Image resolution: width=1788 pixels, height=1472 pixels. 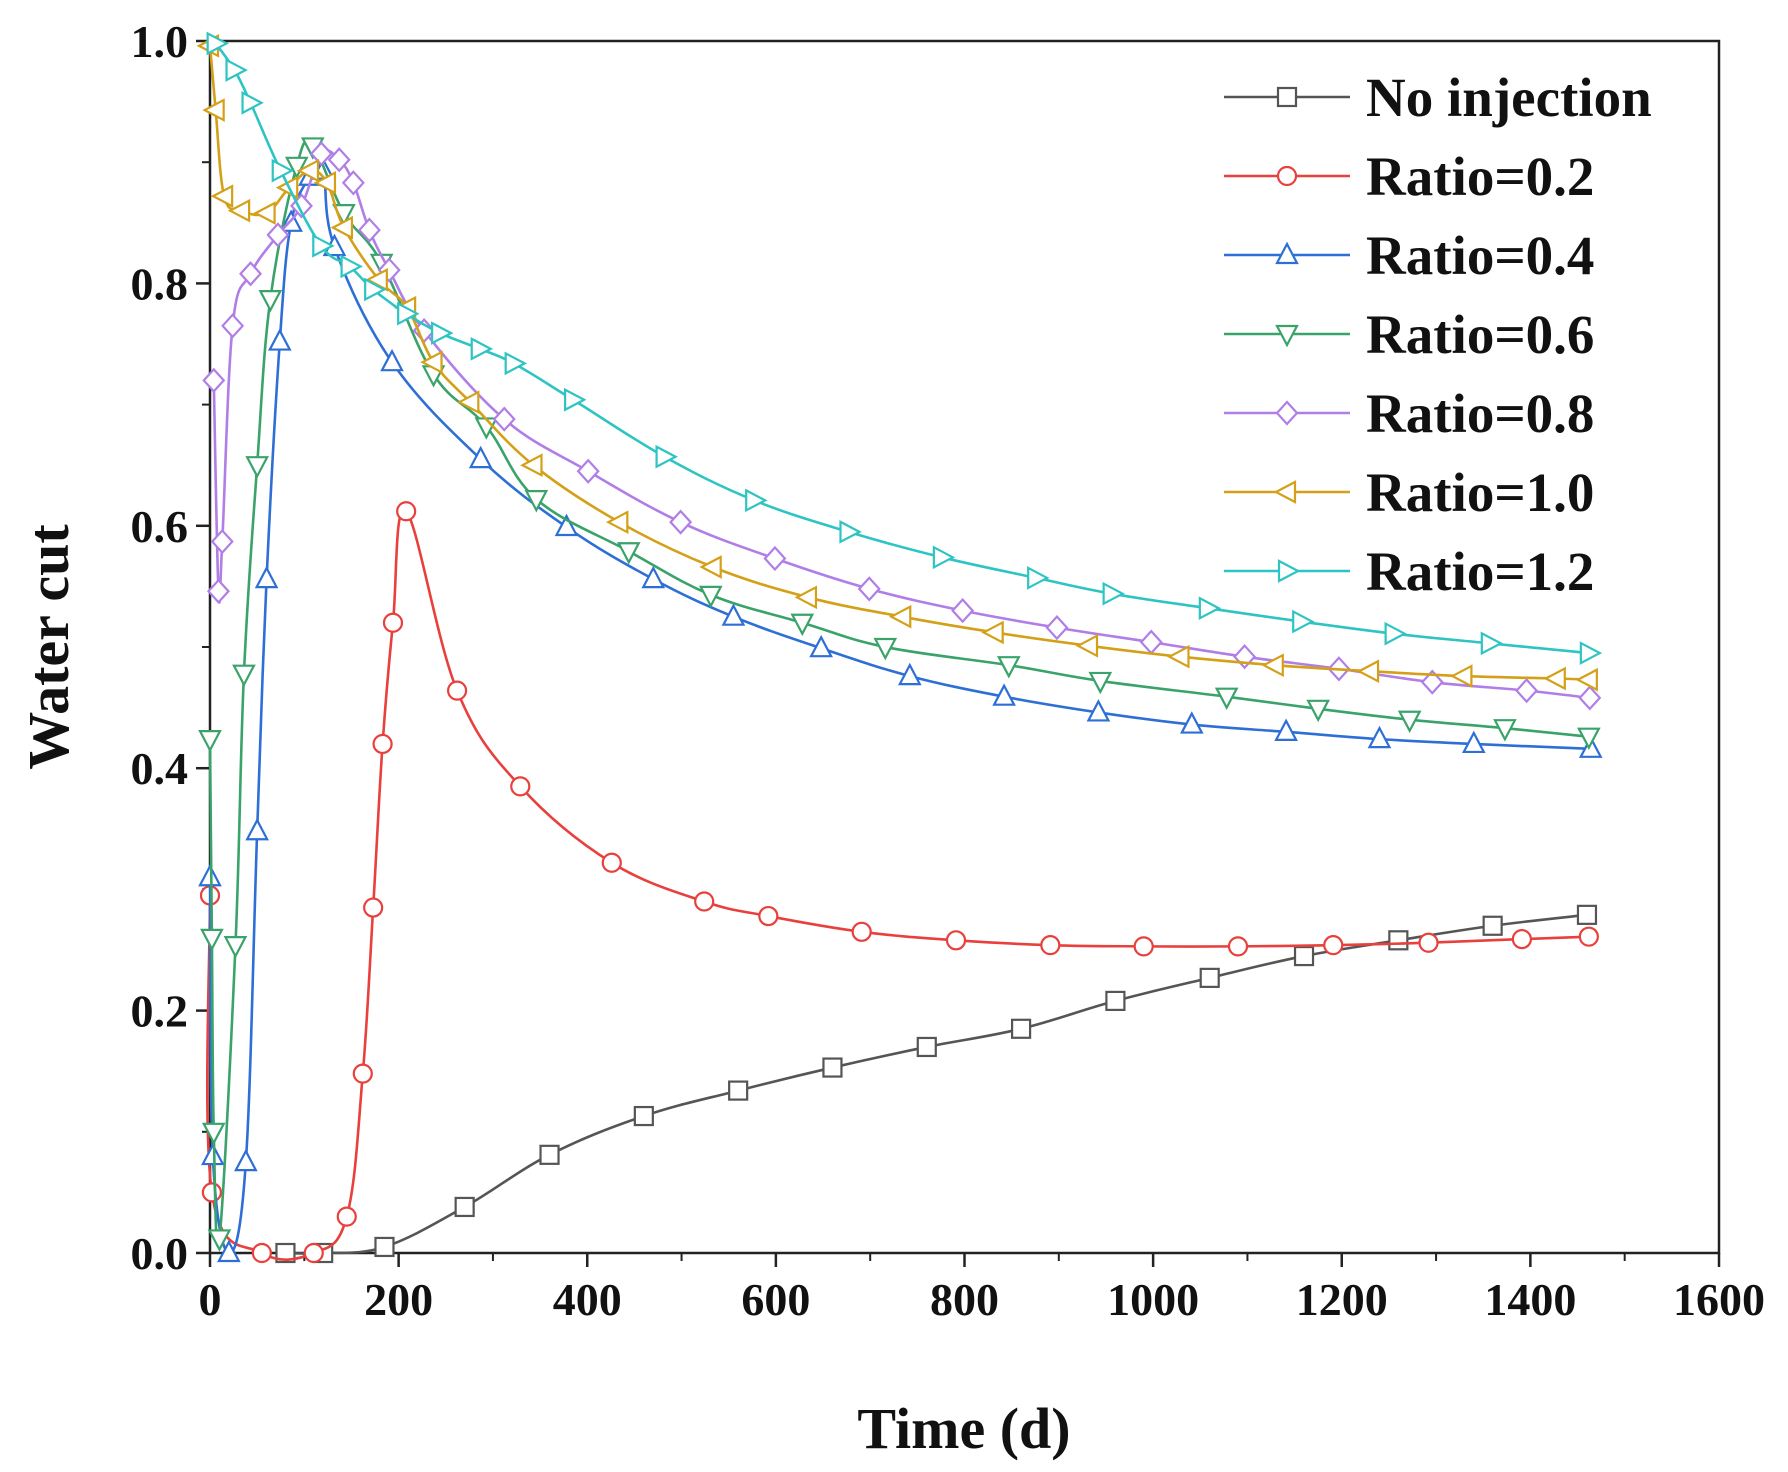 What do you see at coordinates (210, 1299) in the screenshot?
I see `x-tick-label: 0` at bounding box center [210, 1299].